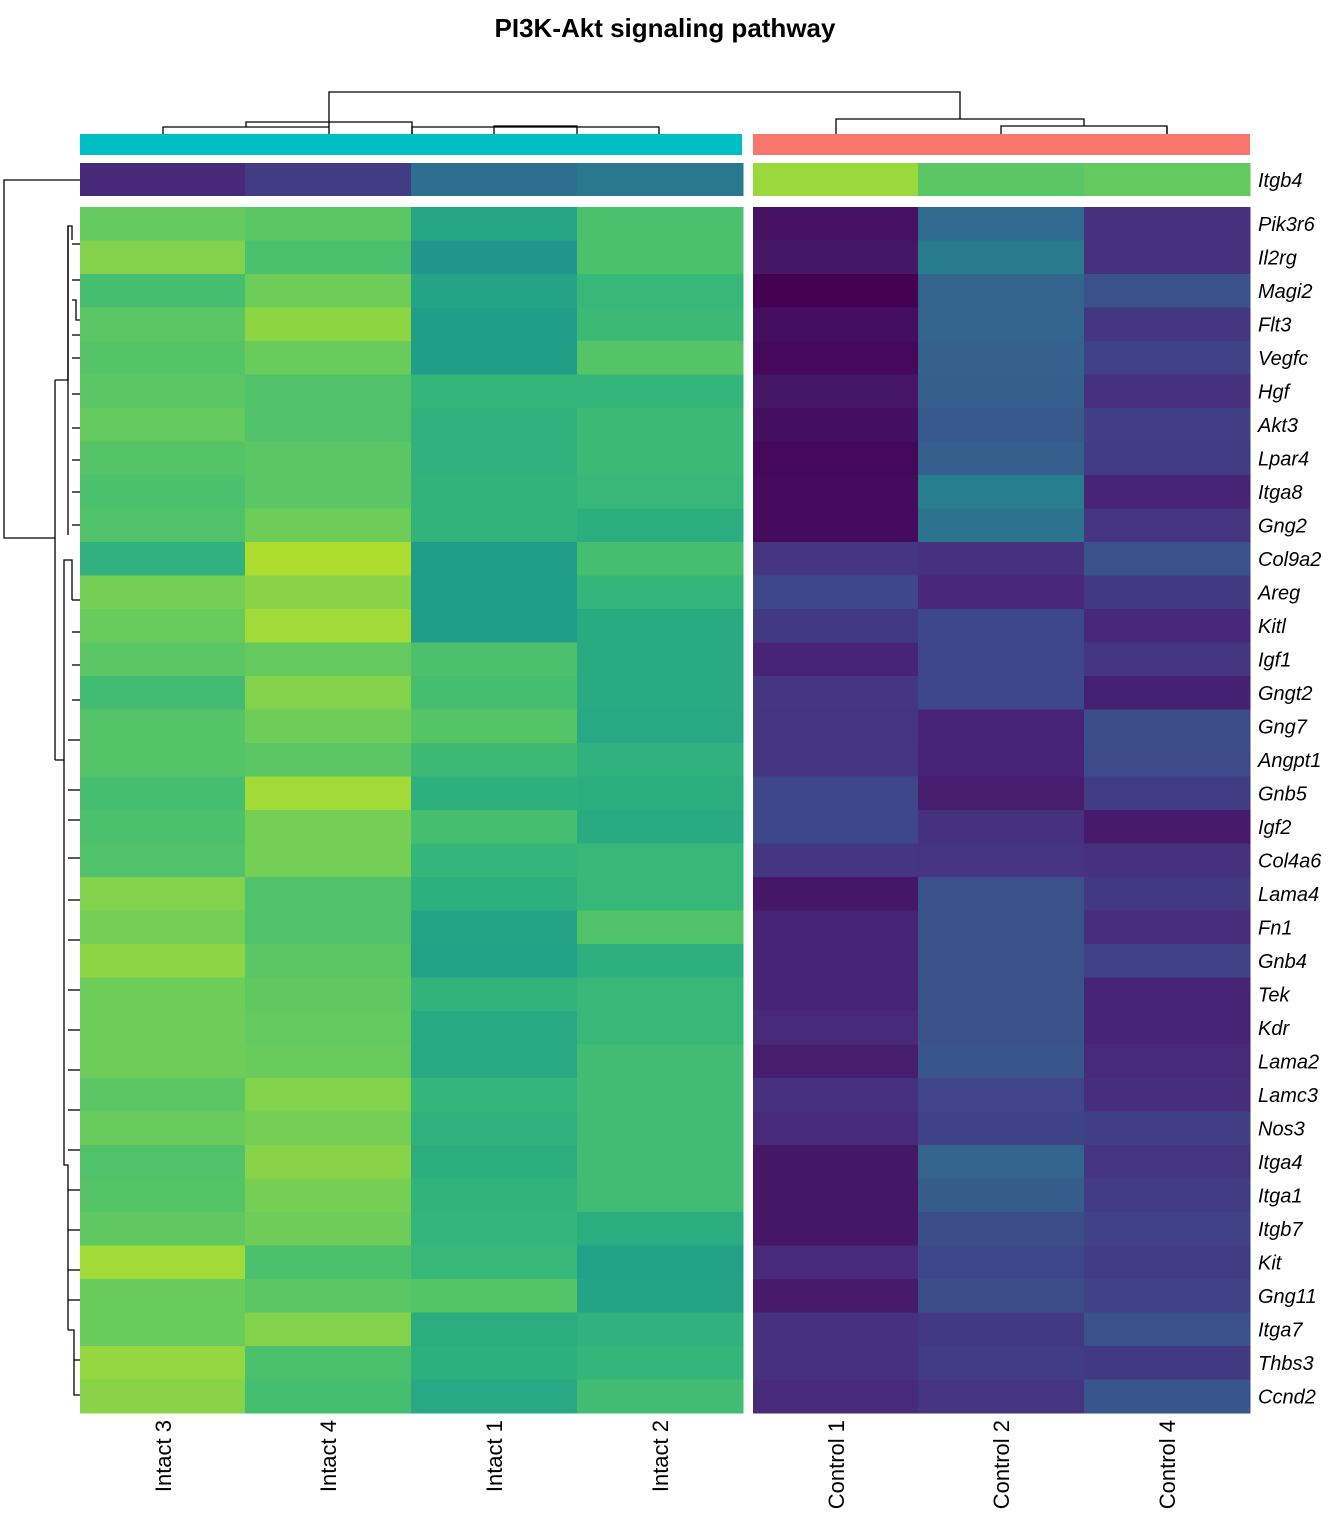 Image resolution: width=1344 pixels, height=1536 pixels. I want to click on row-label: Igf2, so click(1274, 828).